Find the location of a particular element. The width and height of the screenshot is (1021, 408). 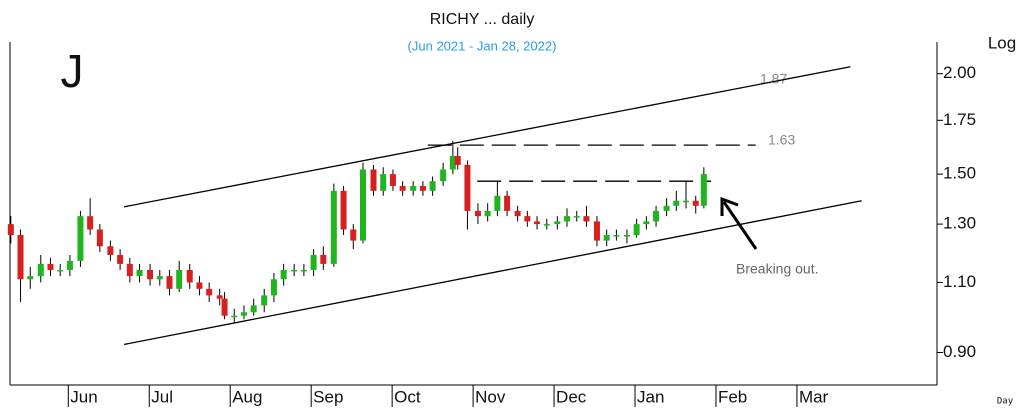

period-label: Day is located at coordinates (1005, 402).